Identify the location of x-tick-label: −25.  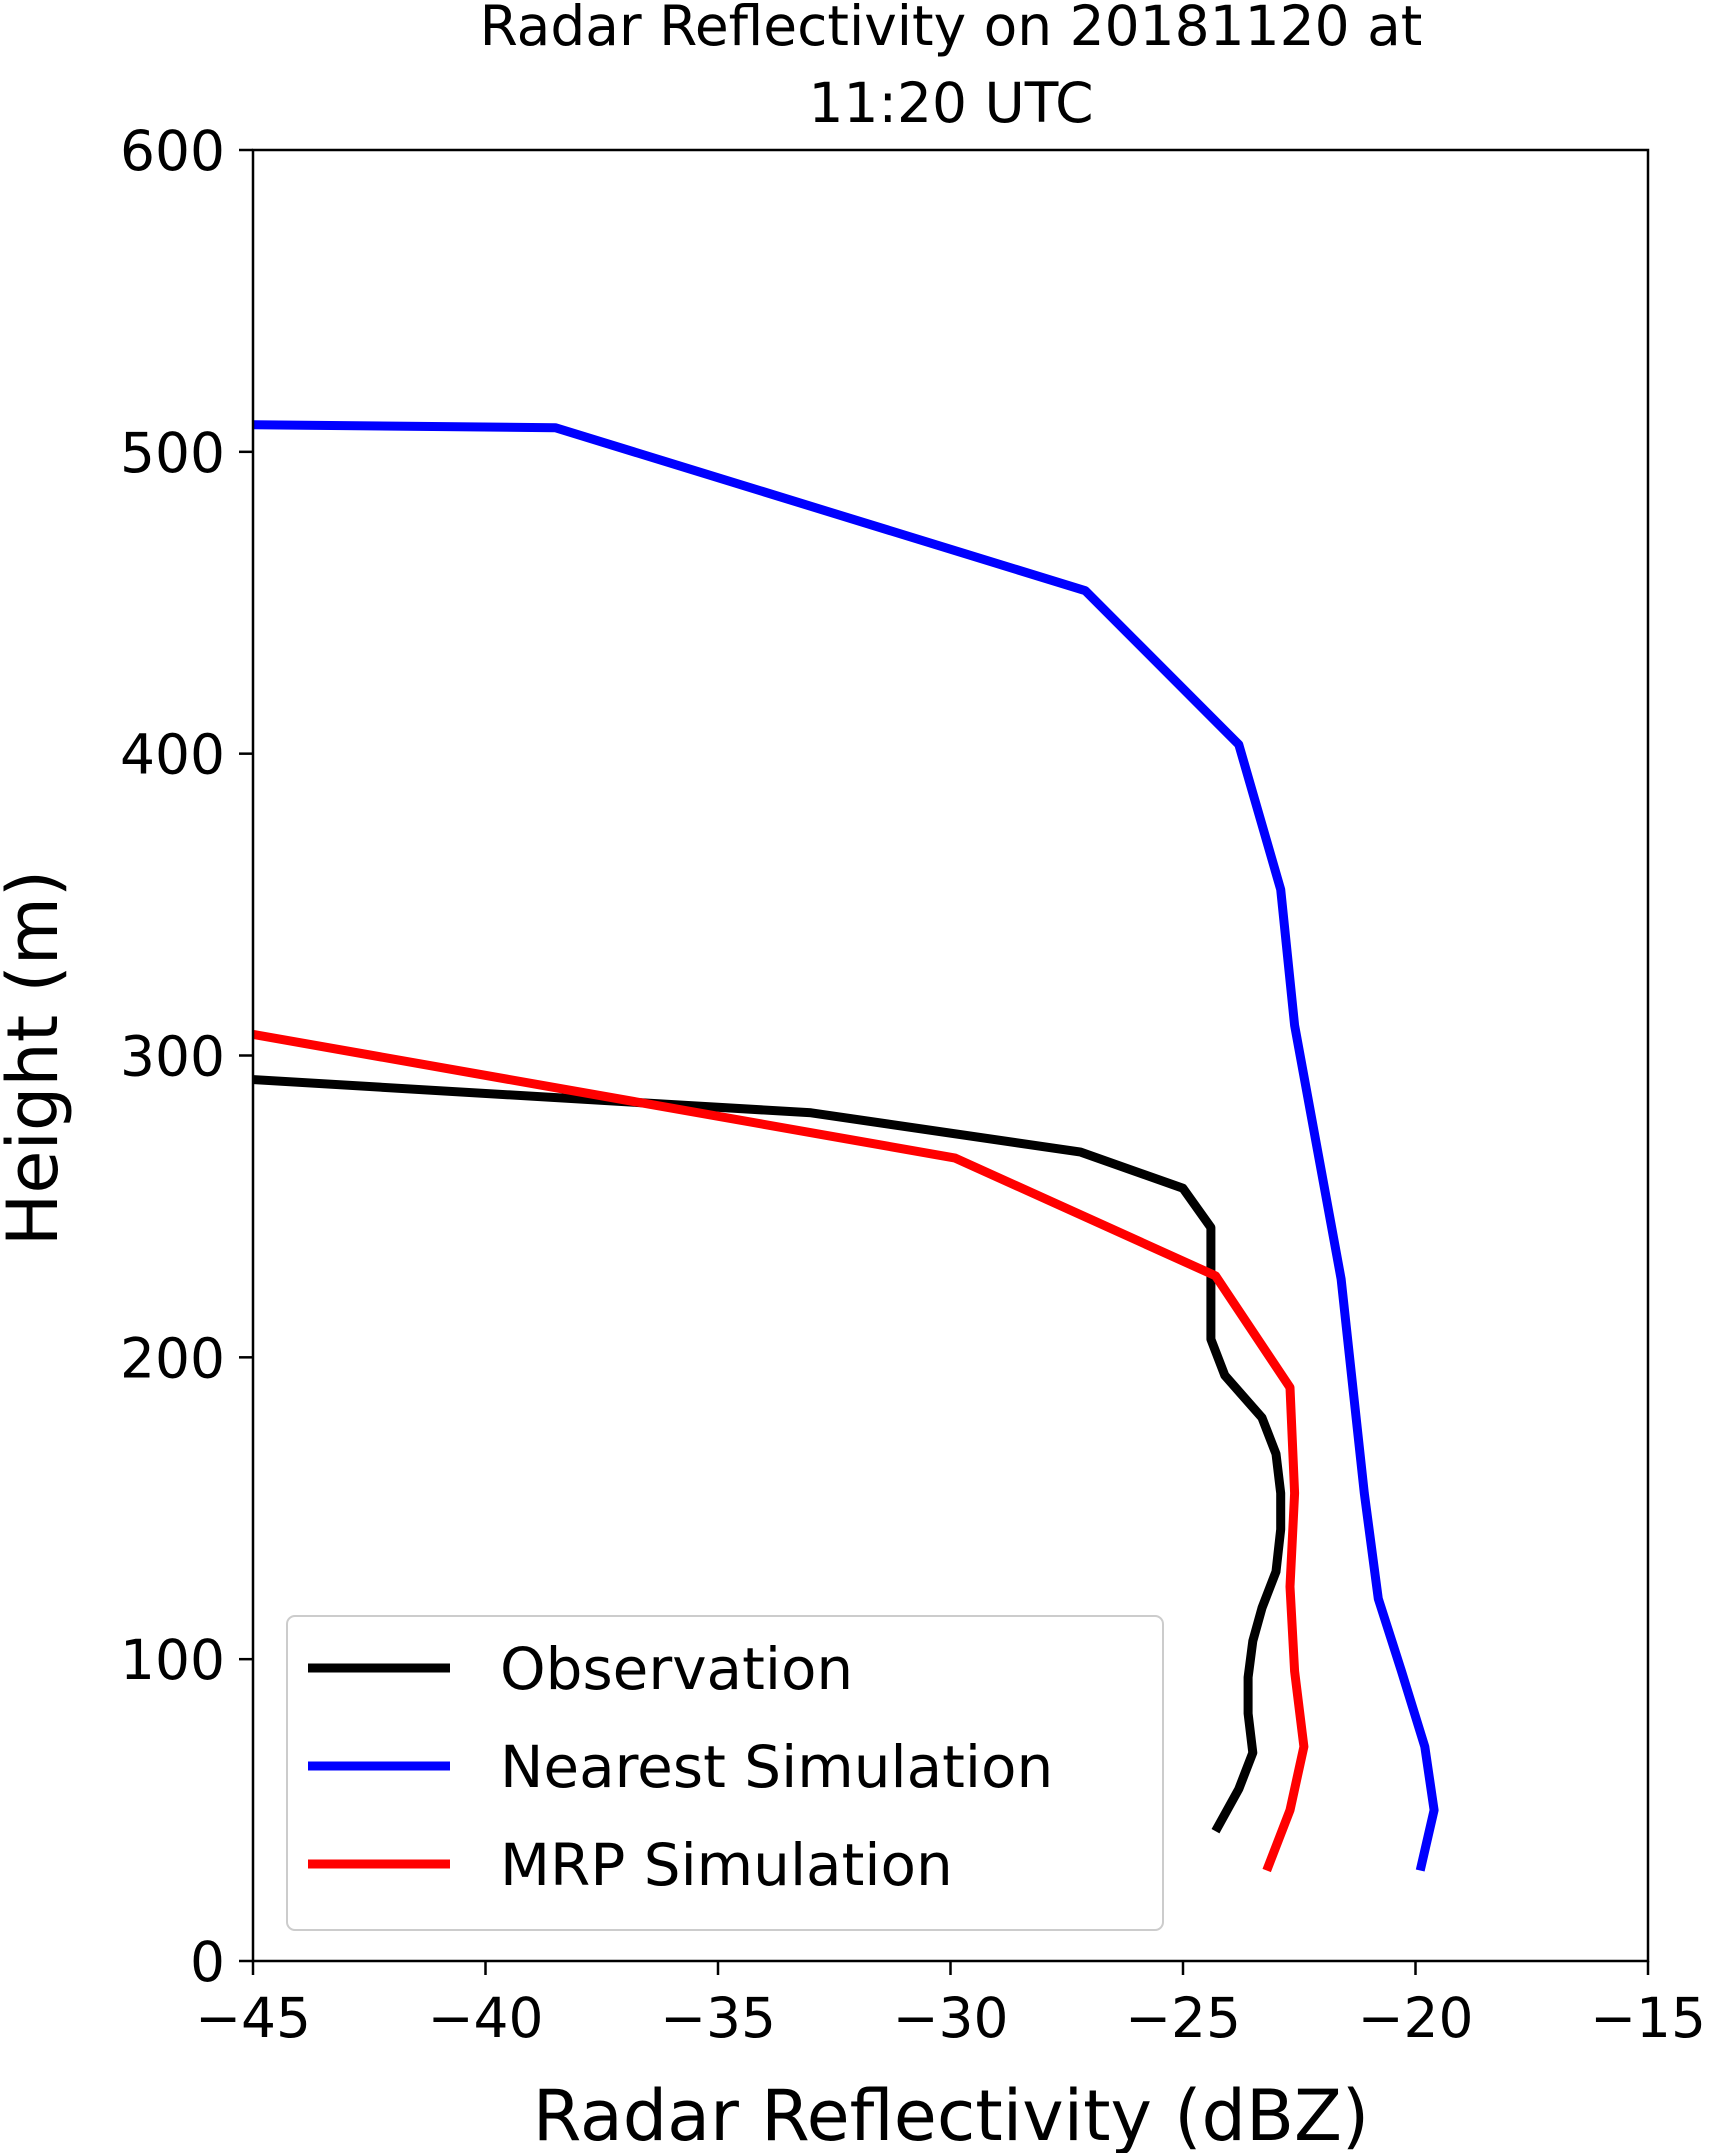
(1183, 2018).